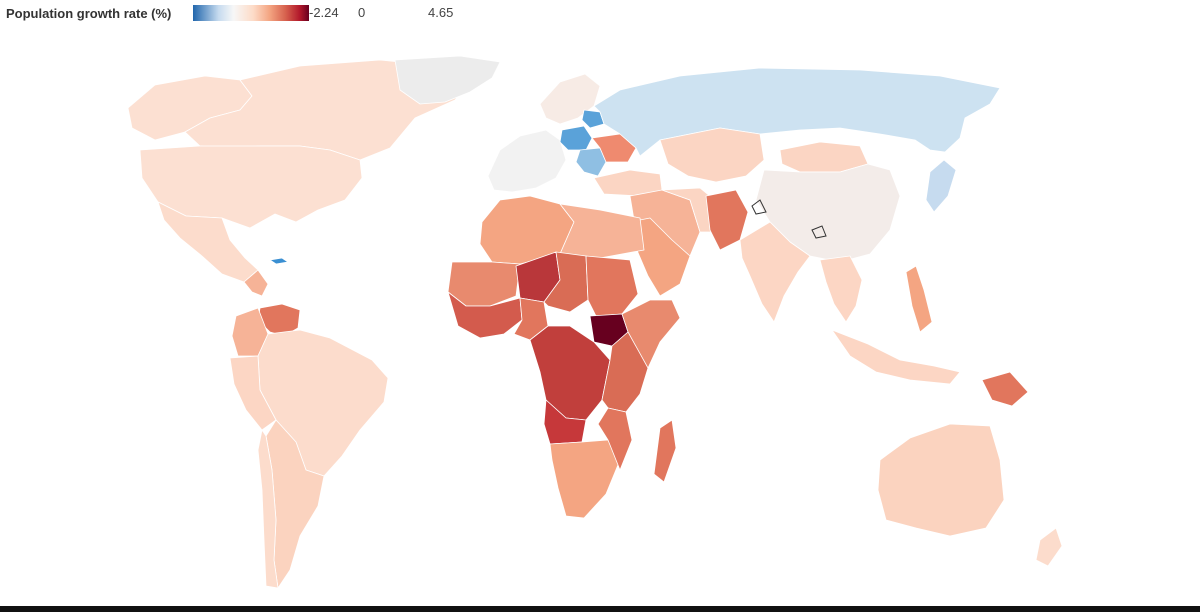  What do you see at coordinates (89, 13) in the screenshot?
I see `legend-title: Population growth rate (%)` at bounding box center [89, 13].